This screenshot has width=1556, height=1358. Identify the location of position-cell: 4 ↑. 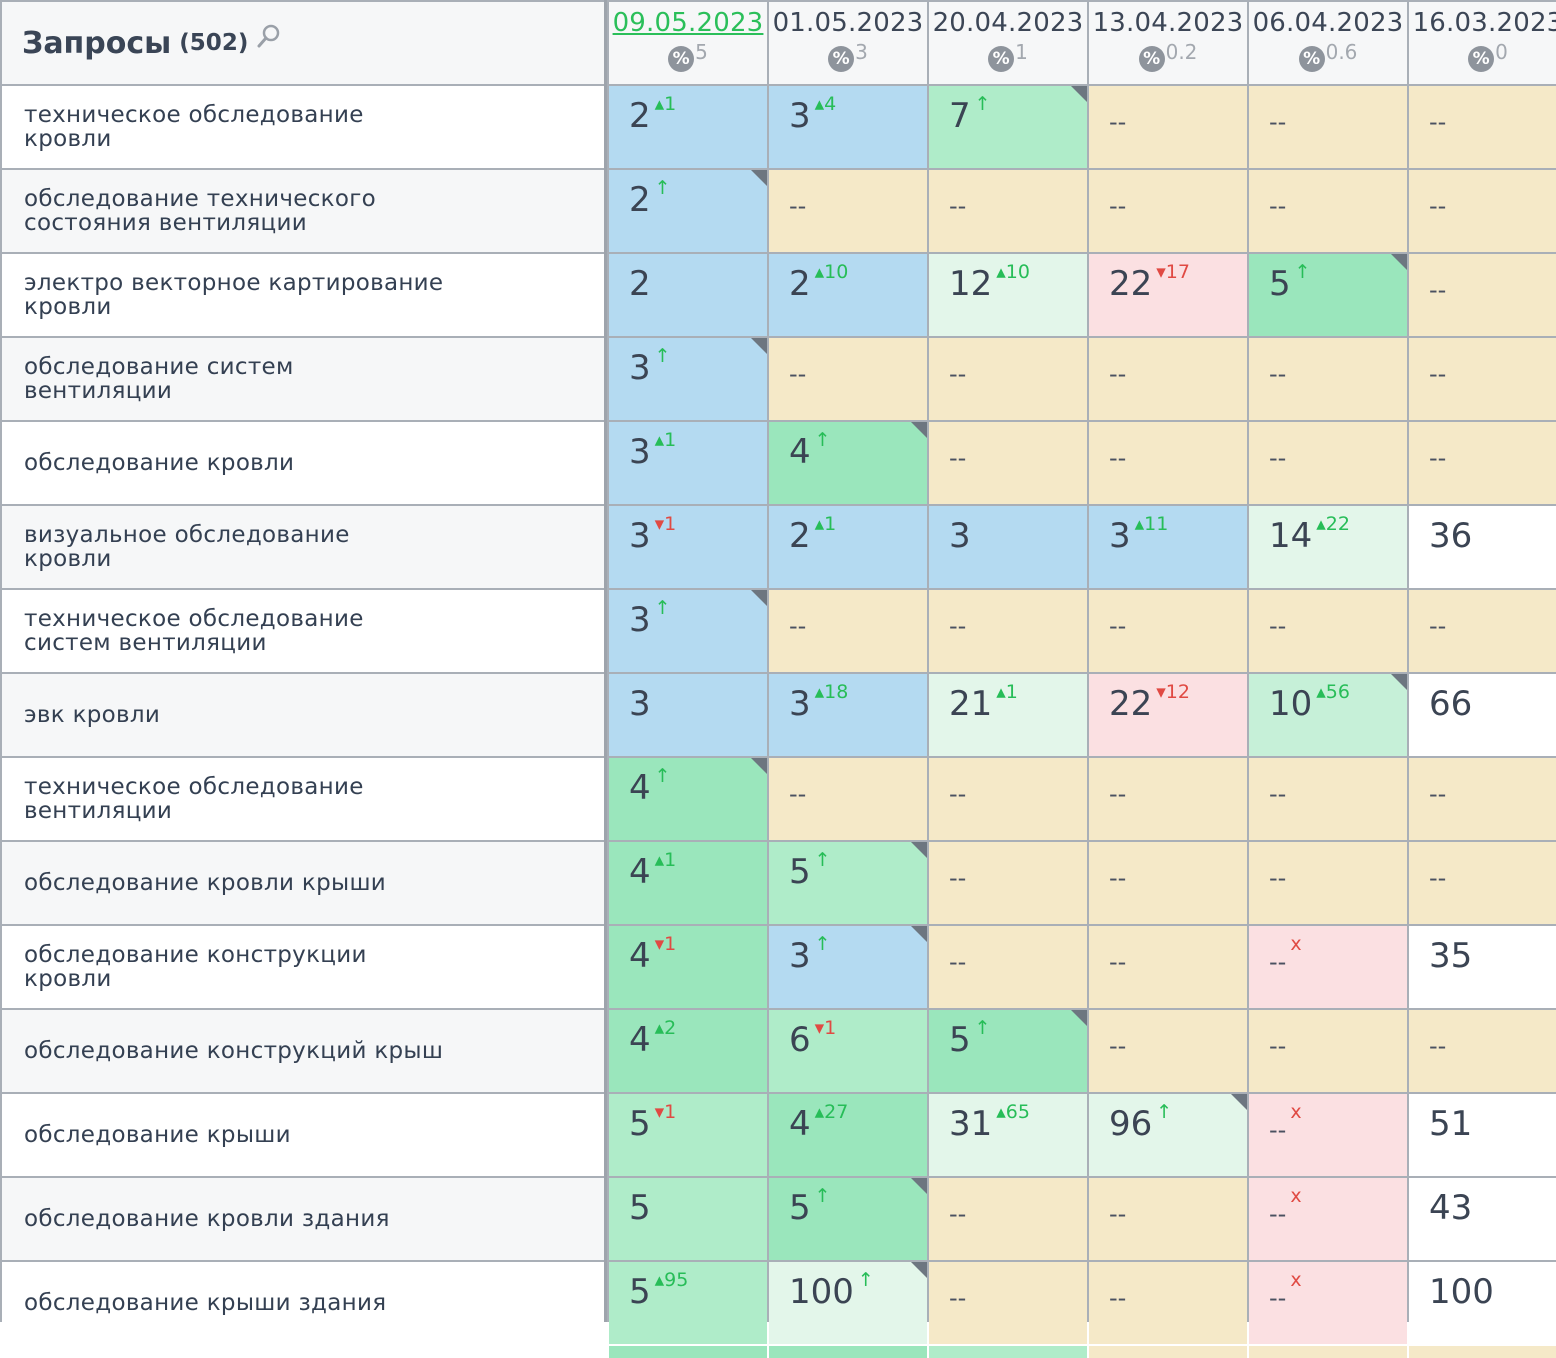
(848, 463).